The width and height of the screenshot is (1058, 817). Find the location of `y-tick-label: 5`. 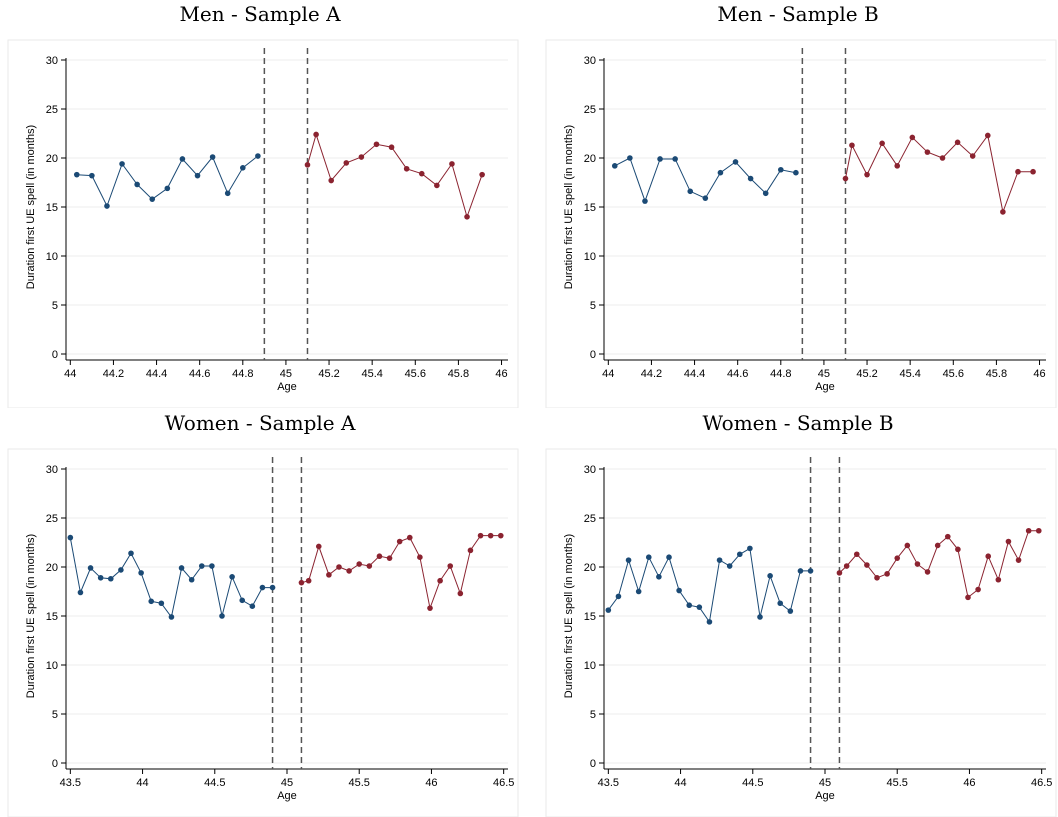

y-tick-label: 5 is located at coordinates (55, 715).